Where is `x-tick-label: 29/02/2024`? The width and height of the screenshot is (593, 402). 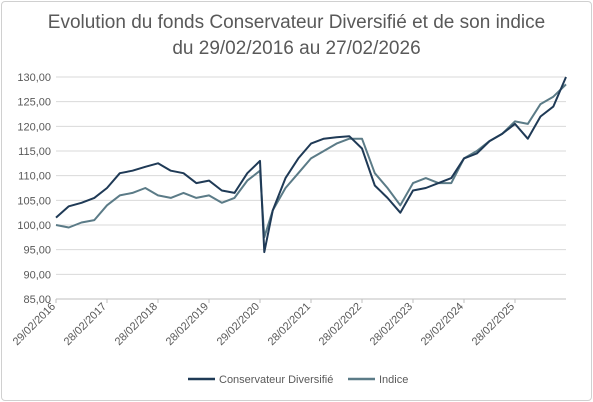 x-tick-label: 29/02/2024 is located at coordinates (442, 324).